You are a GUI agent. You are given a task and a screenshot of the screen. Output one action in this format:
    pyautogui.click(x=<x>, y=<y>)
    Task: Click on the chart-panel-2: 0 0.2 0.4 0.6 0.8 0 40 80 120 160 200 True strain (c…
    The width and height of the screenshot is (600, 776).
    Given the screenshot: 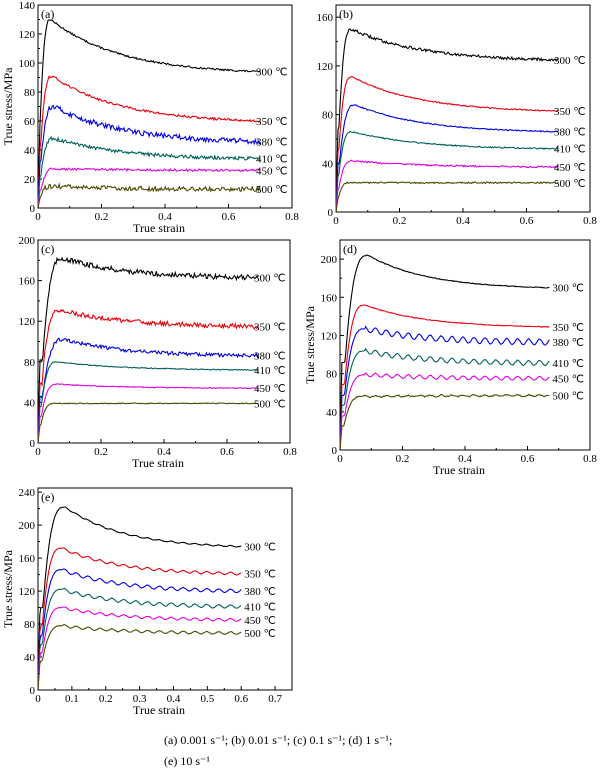 What is the action you would take?
    pyautogui.click(x=158, y=352)
    